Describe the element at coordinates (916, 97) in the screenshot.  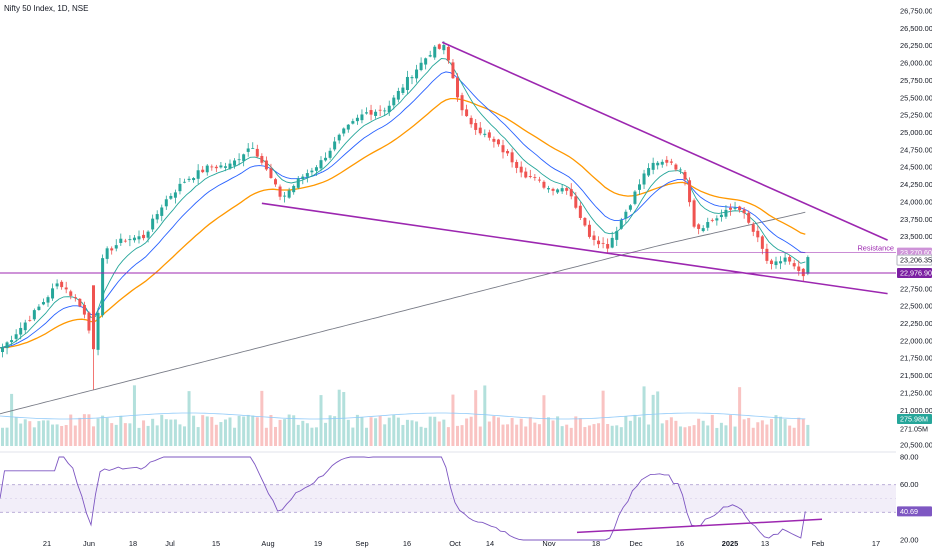
I see `price-tick-label: 25,500.00` at that location.